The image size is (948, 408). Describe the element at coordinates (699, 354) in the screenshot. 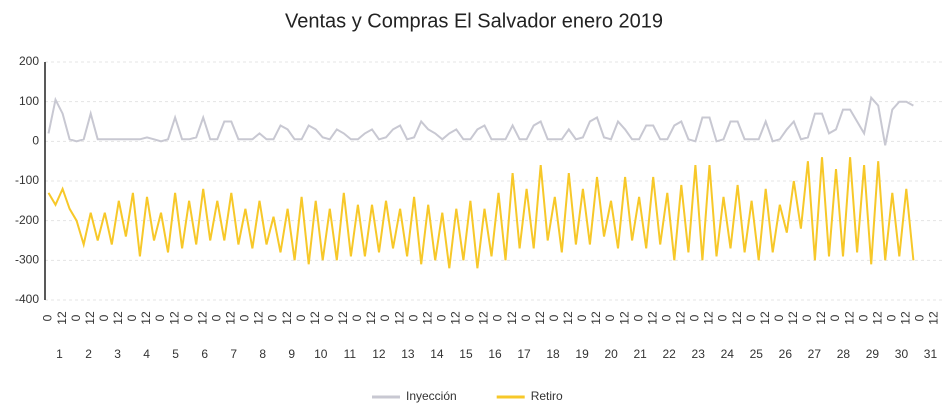

I see `day-label: 23` at that location.